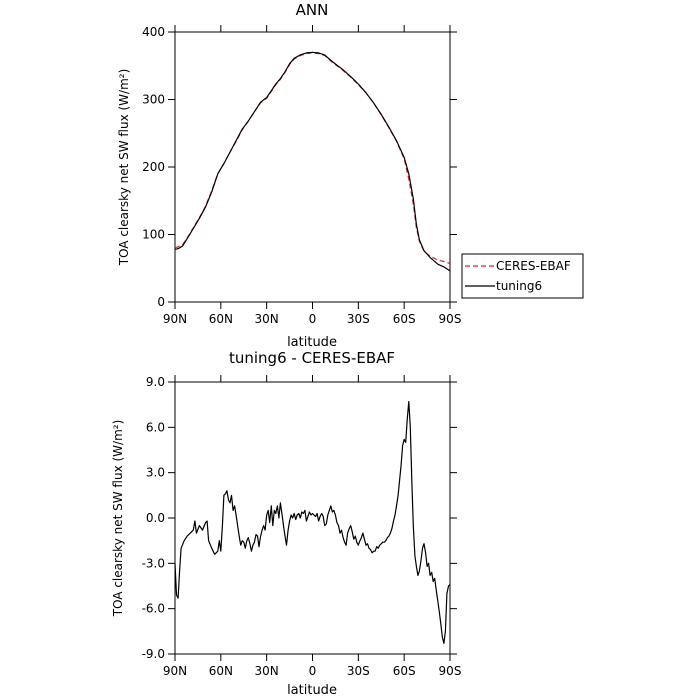 This screenshot has width=700, height=700. I want to click on series-line-difference, so click(312, 522).